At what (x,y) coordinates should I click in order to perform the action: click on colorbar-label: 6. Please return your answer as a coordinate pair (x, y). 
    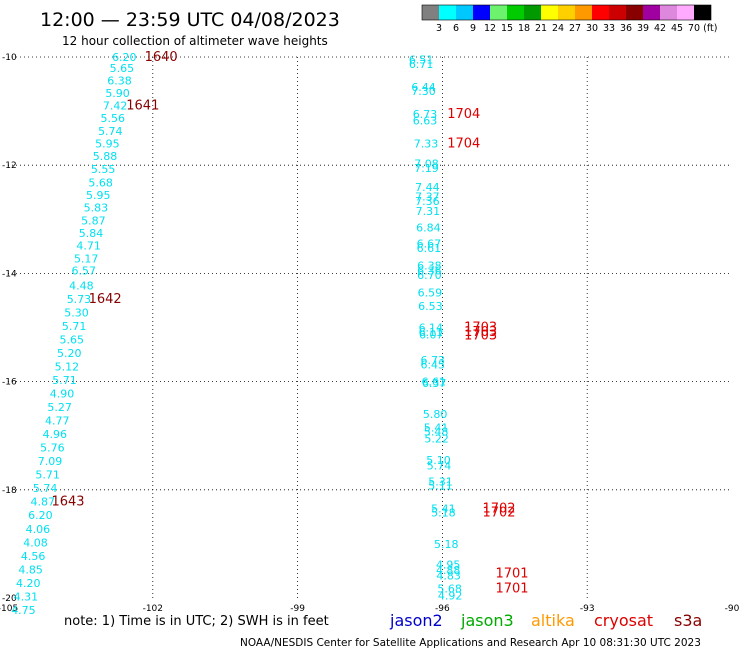
    Looking at the image, I should click on (456, 28).